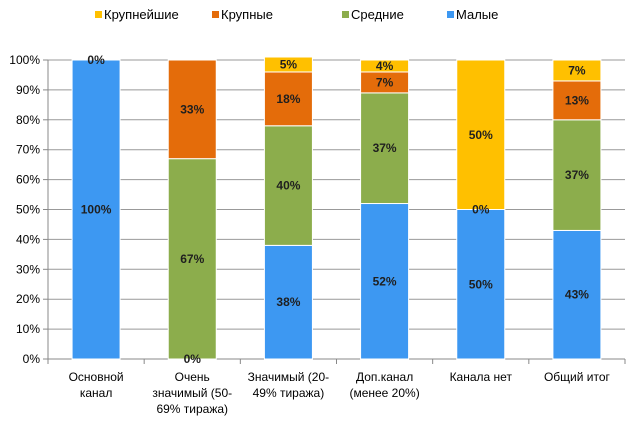 The image size is (630, 429). What do you see at coordinates (289, 393) in the screenshot?
I see `x-tick-label: 49% тиража)` at bounding box center [289, 393].